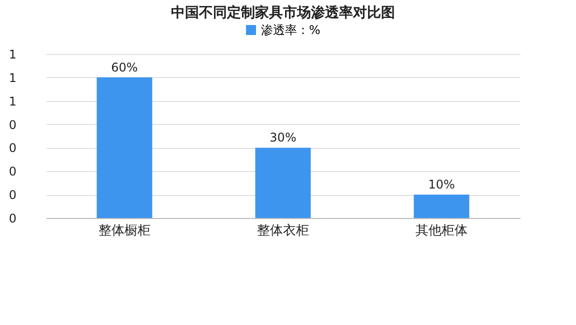 This screenshot has width=576, height=325. Describe the element at coordinates (283, 12) in the screenshot. I see `chart-title: 中国不同定制家具市场渗透率对比图` at that location.